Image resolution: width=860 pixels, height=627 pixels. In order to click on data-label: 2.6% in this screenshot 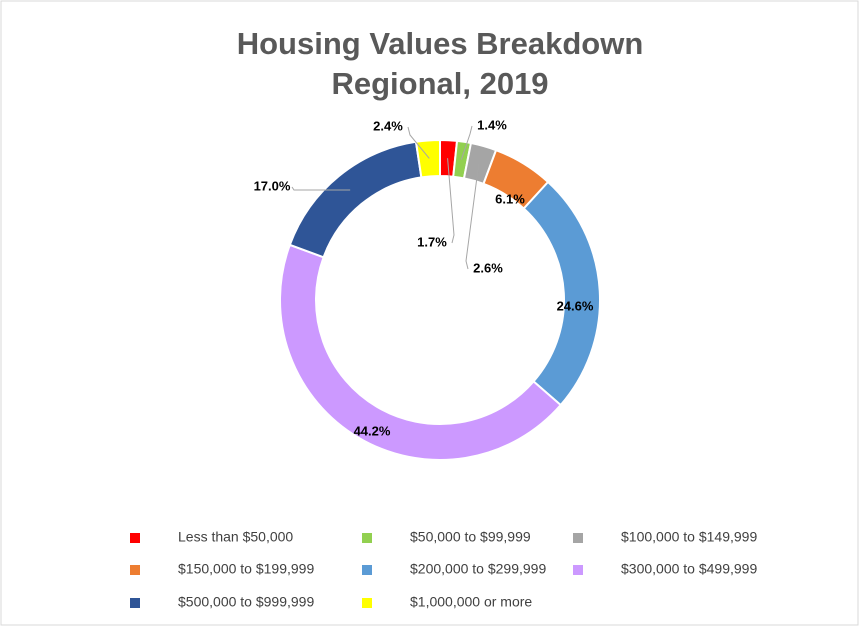, I will do `click(488, 267)`.